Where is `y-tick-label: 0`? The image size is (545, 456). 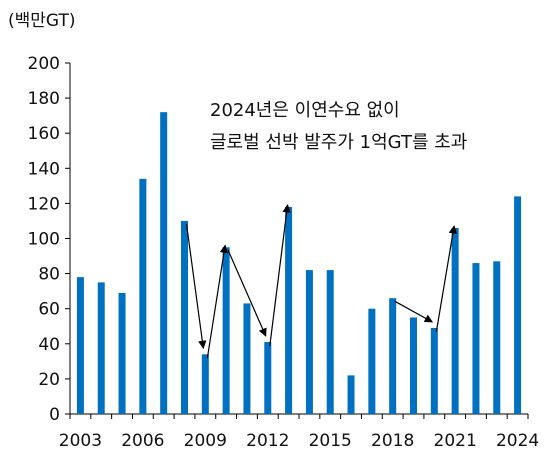
y-tick-label: 0 is located at coordinates (54, 415).